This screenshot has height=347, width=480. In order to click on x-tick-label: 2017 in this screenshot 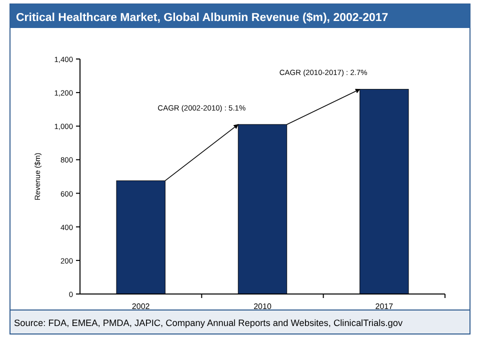, I will do `click(384, 306)`.